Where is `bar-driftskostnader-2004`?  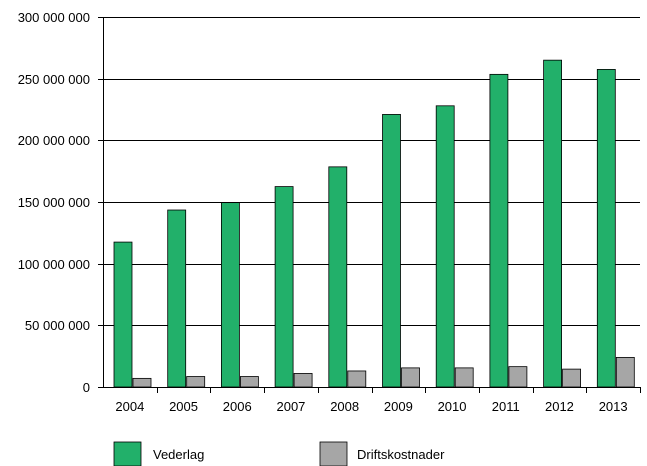 bar-driftskostnader-2004 is located at coordinates (142, 382).